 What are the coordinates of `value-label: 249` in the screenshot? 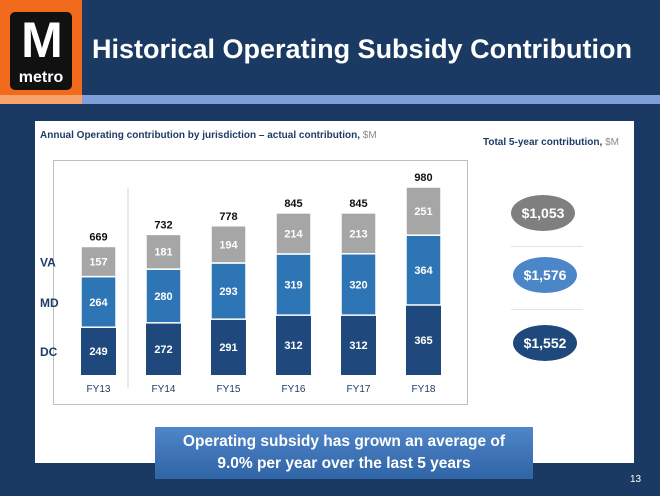 It's located at (98, 352).